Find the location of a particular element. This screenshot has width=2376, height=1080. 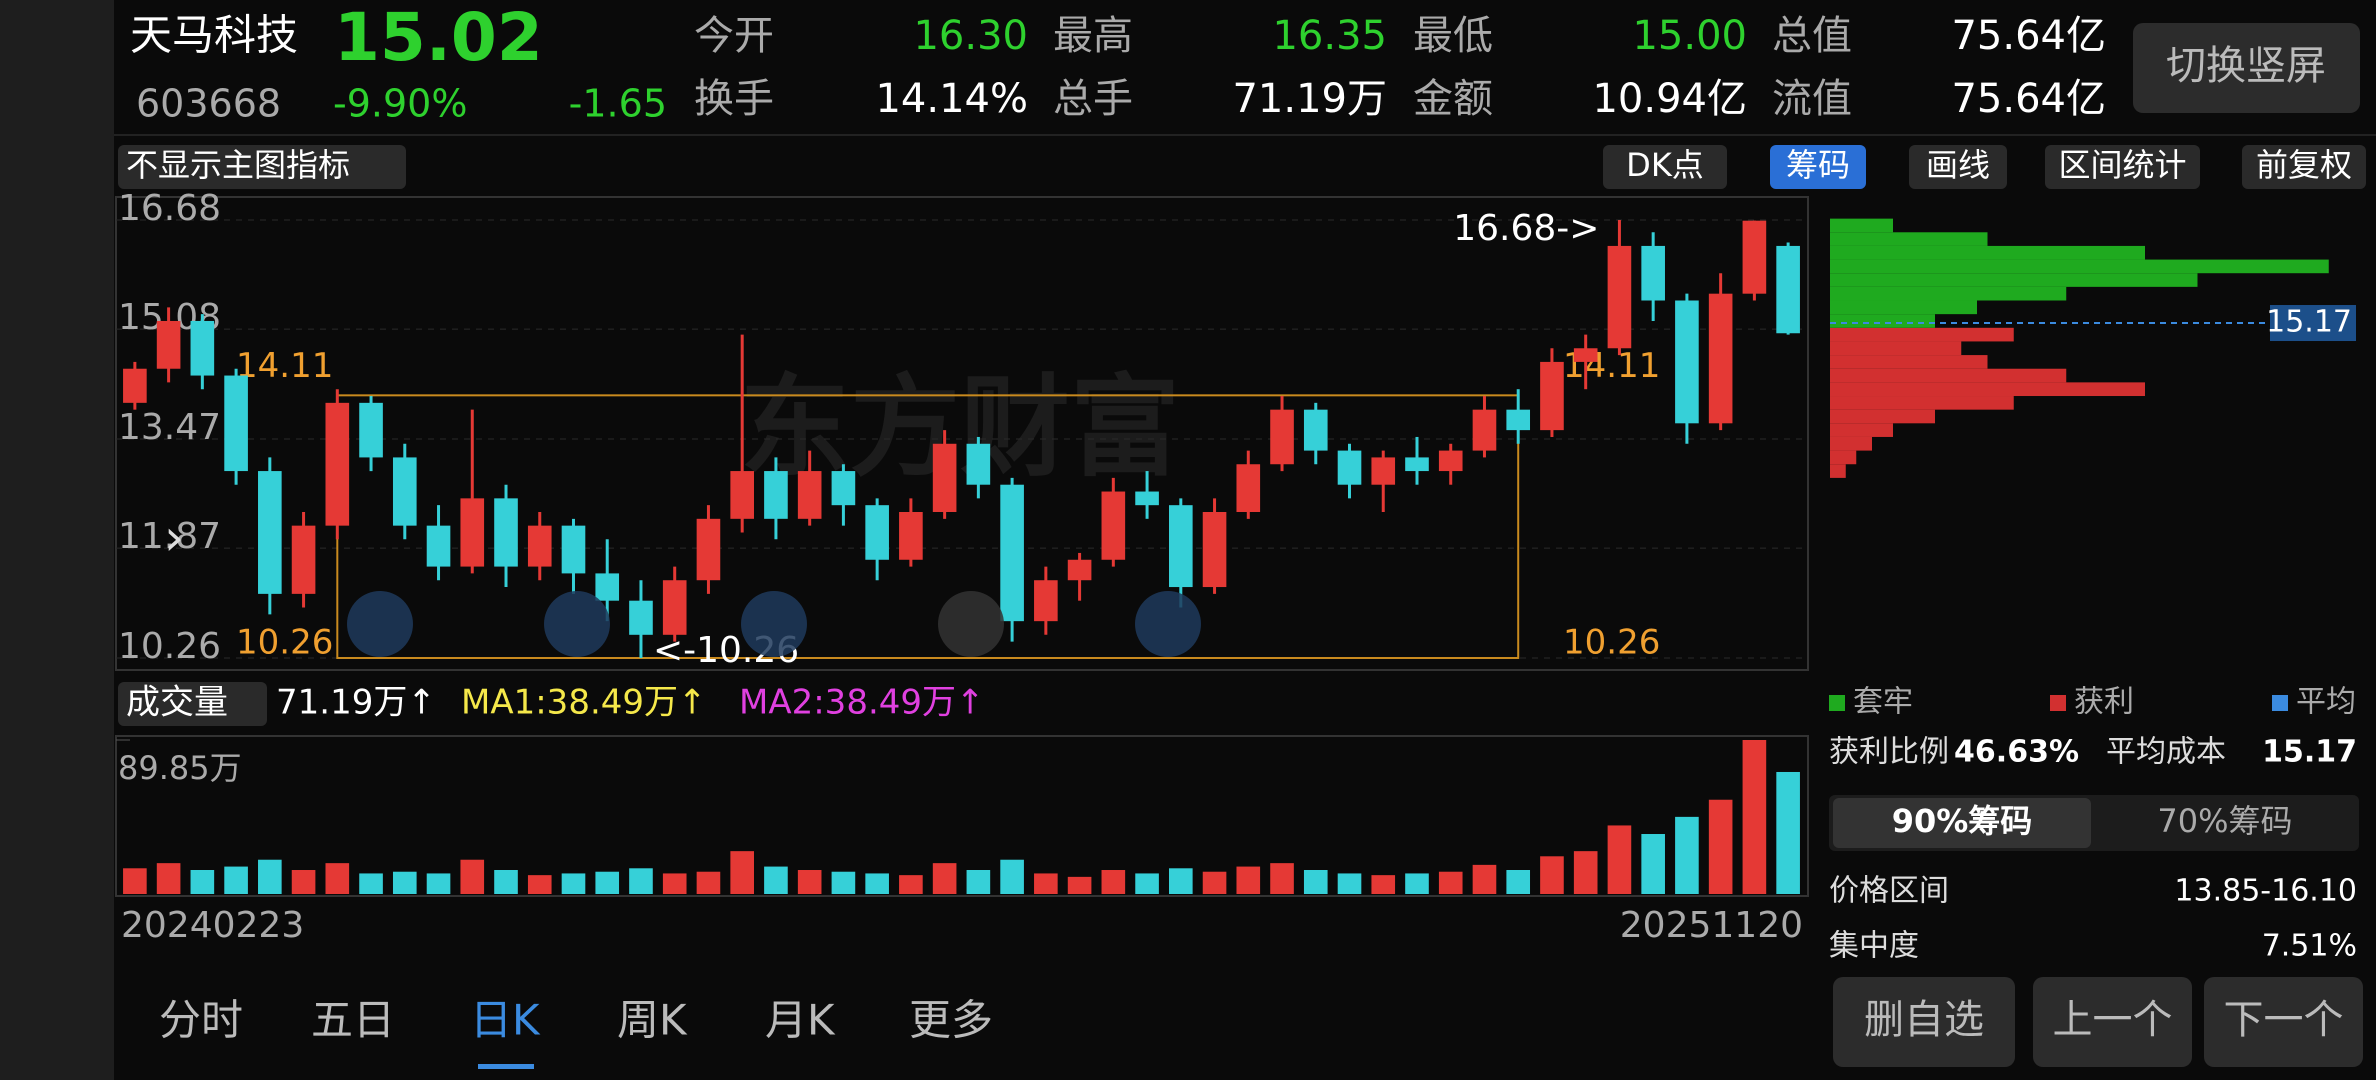

toolbar-label: 不显示主图指标 is located at coordinates (238, 165).